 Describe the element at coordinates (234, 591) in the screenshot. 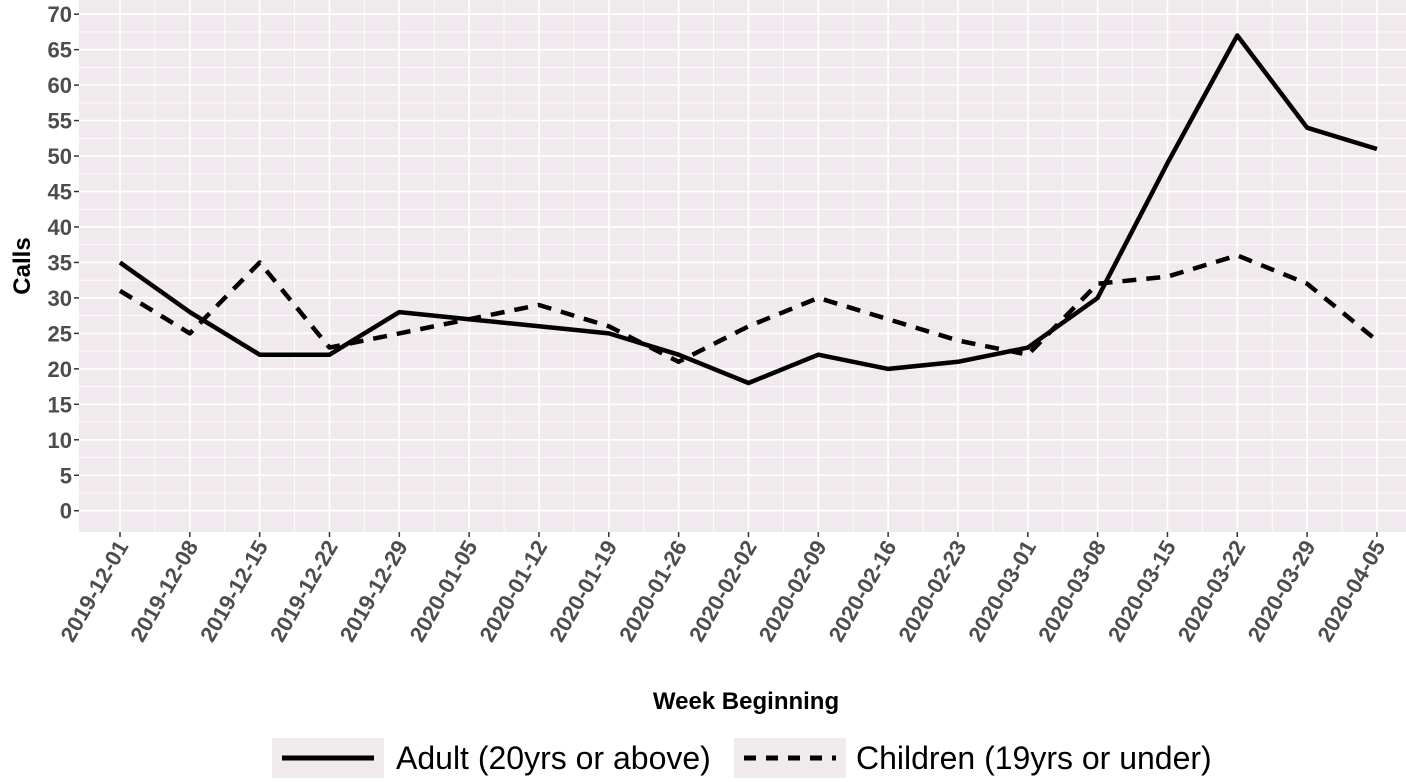

I see `x-tick-label: 2019-12-15` at that location.